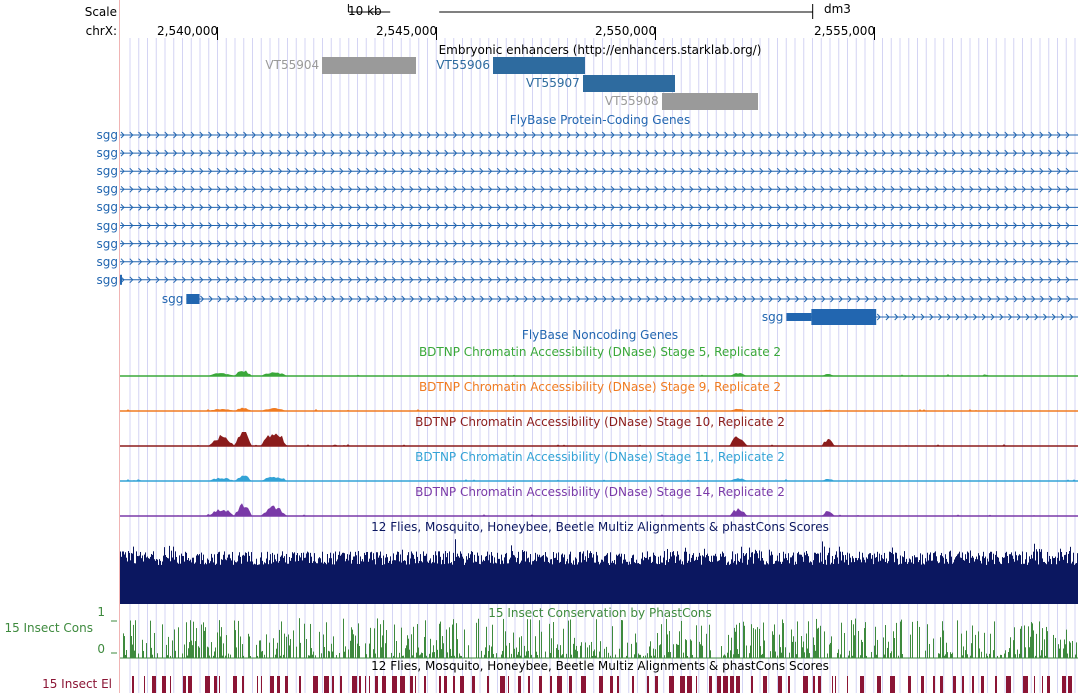  What do you see at coordinates (600, 613) in the screenshot?
I see `phastcons-track-title: 15 Insect Conservation by PhastCons` at bounding box center [600, 613].